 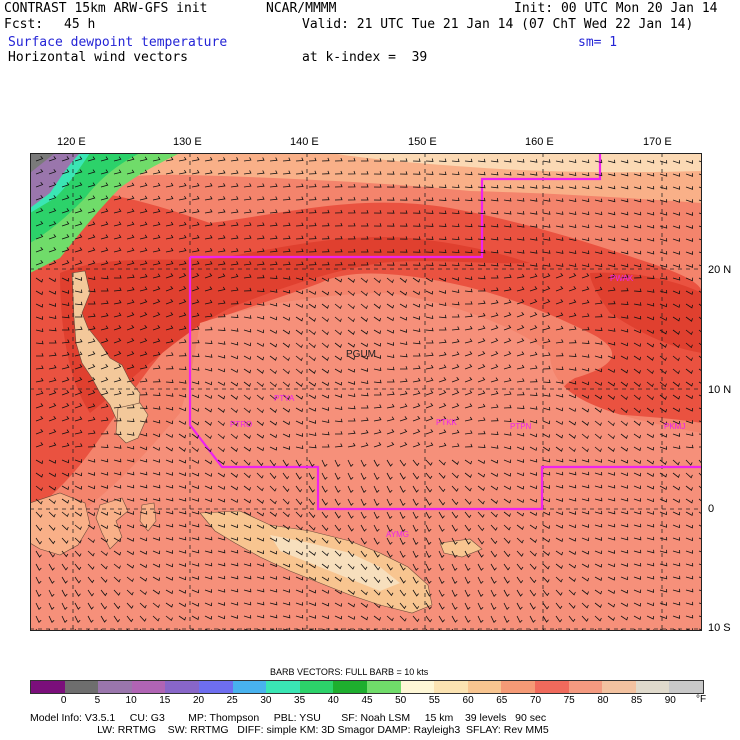 What do you see at coordinates (284, 398) in the screenshot?
I see `station-ptya: PTYA` at bounding box center [284, 398].